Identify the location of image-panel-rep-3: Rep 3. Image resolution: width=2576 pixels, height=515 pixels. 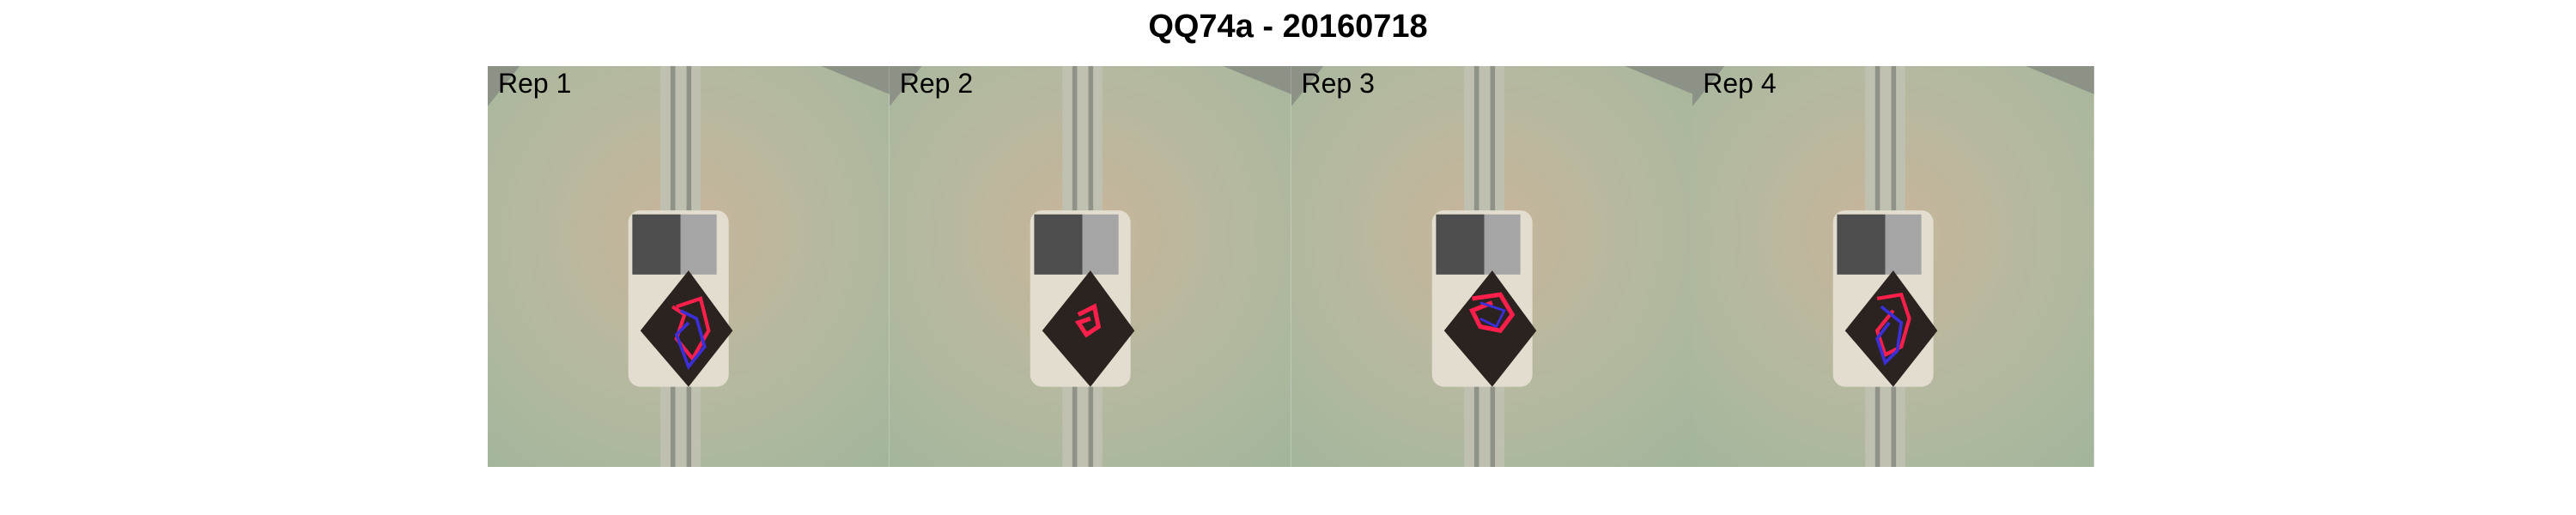
(1492, 266).